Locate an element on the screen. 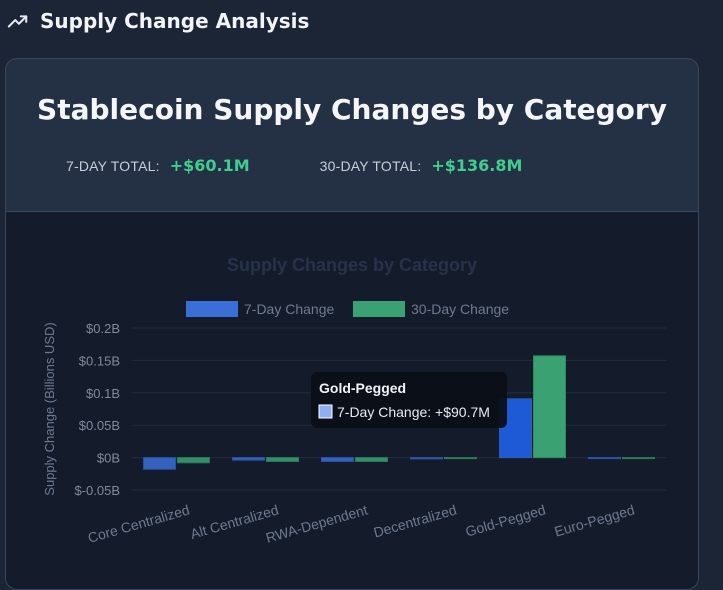  tooltip-text: 7-Day Change: +$90.7M is located at coordinates (413, 412).